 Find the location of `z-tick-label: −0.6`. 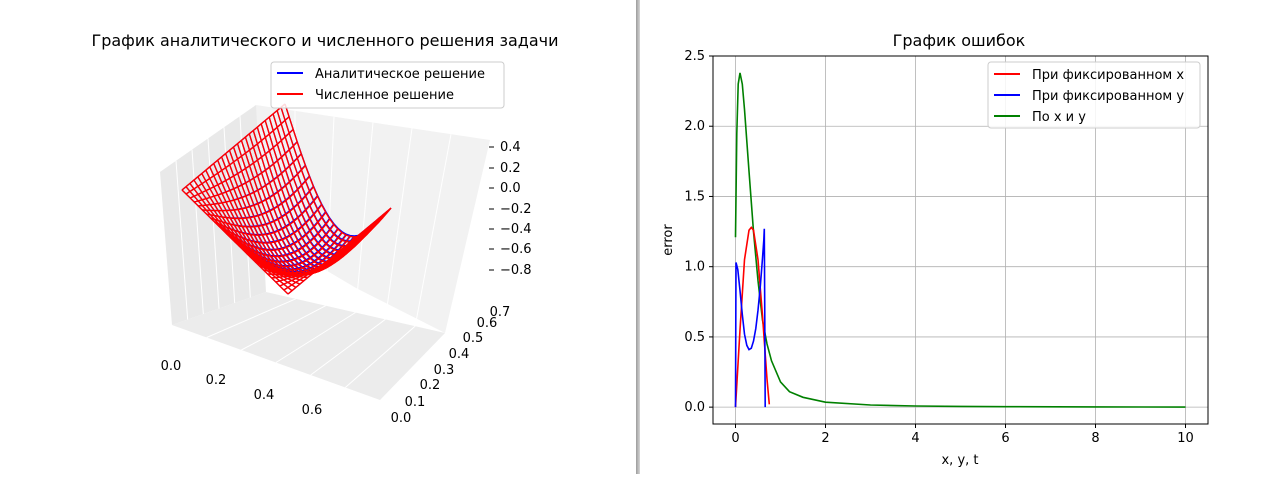

z-tick-label: −0.6 is located at coordinates (516, 249).